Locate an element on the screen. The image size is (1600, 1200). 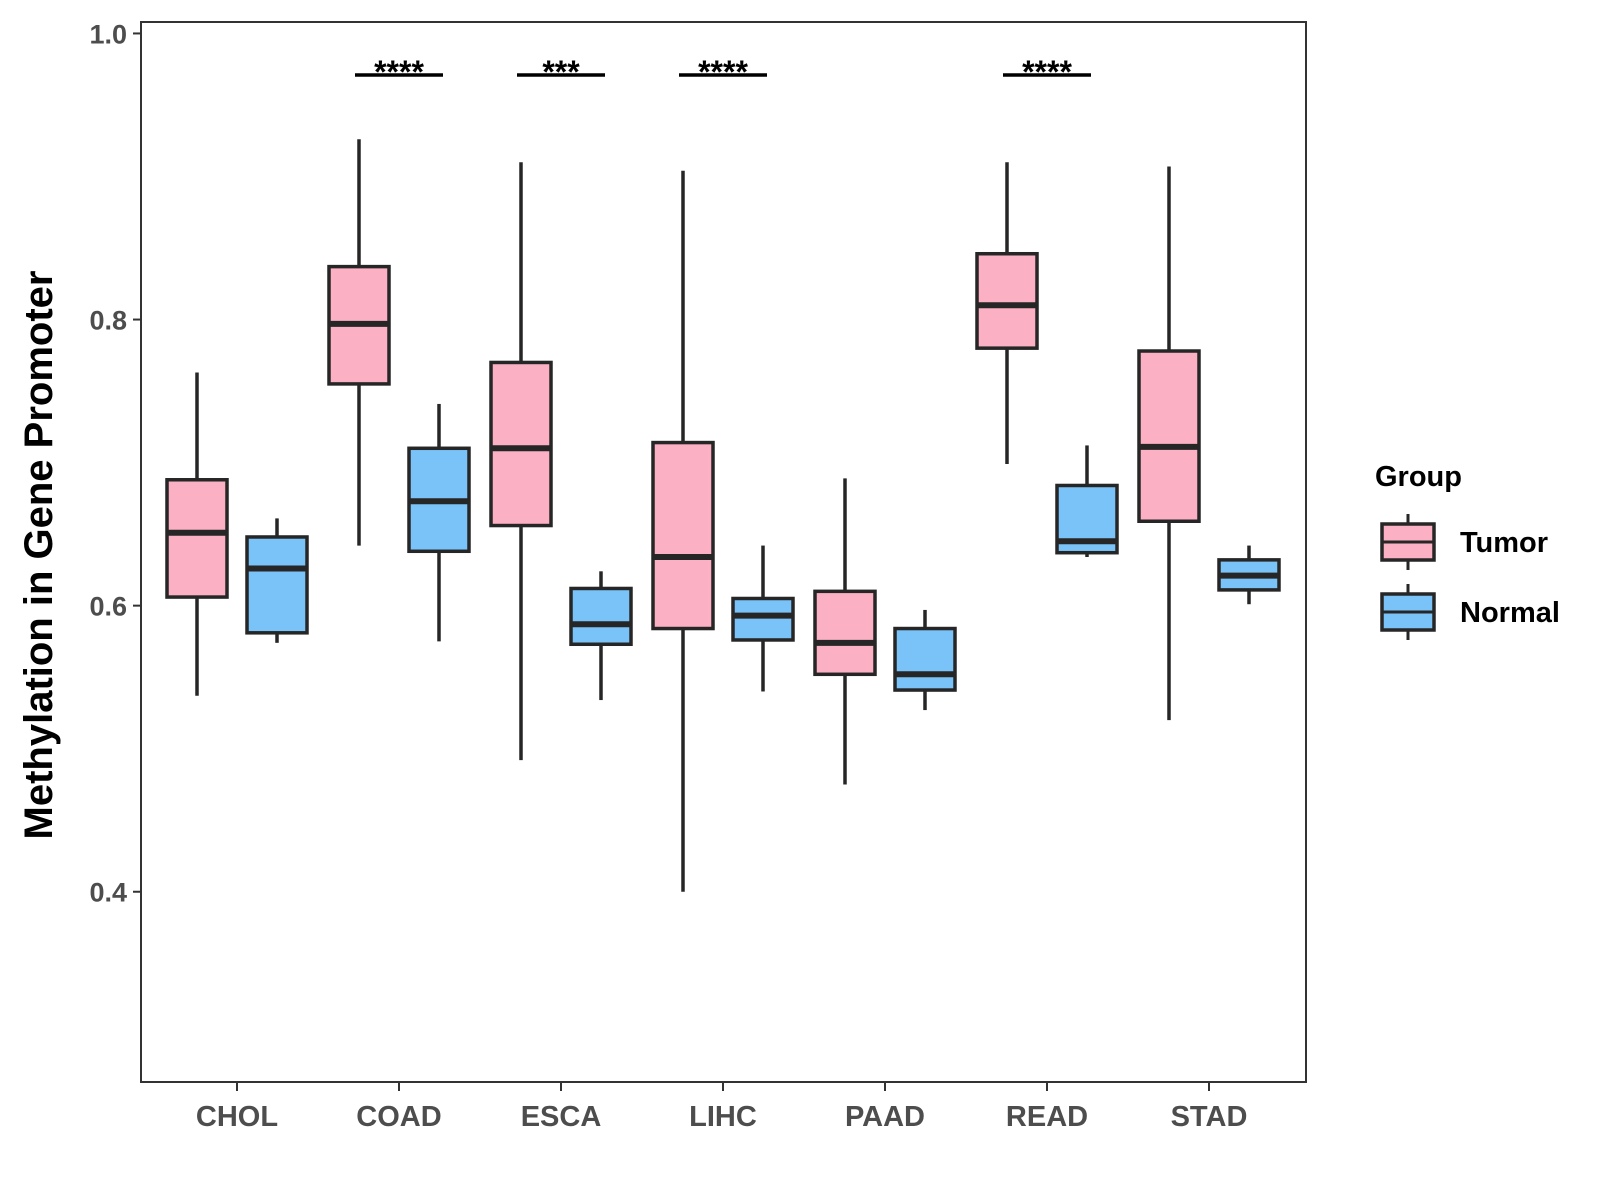
legend-label-tumor: Tumor is located at coordinates (1504, 543).